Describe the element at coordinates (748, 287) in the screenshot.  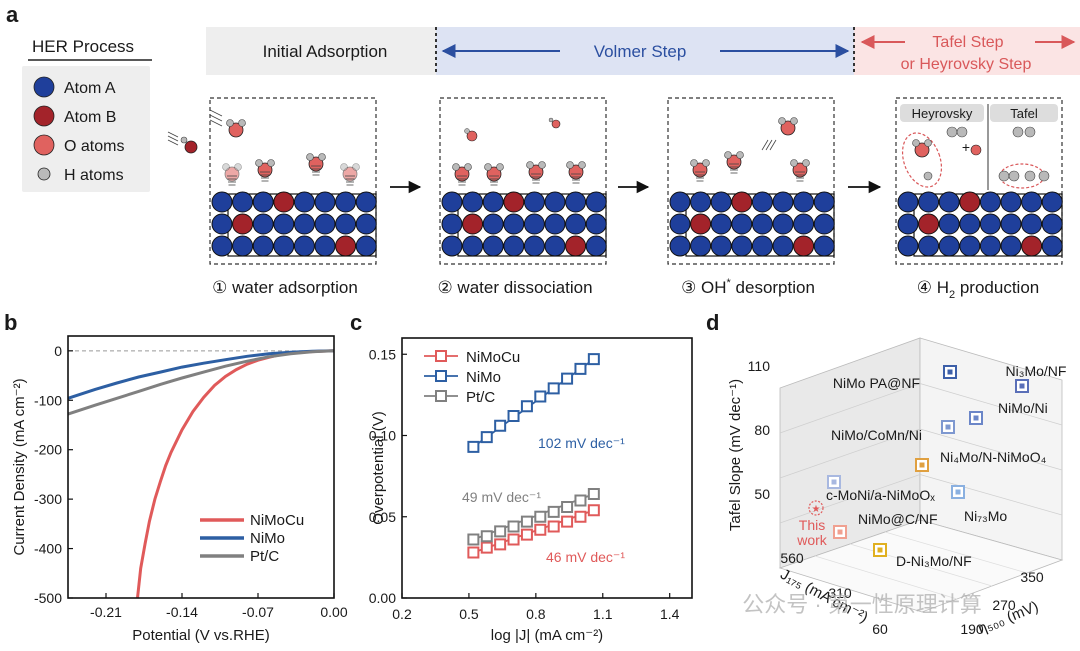
I see `step3-caption: ③ OH* desorption` at that location.